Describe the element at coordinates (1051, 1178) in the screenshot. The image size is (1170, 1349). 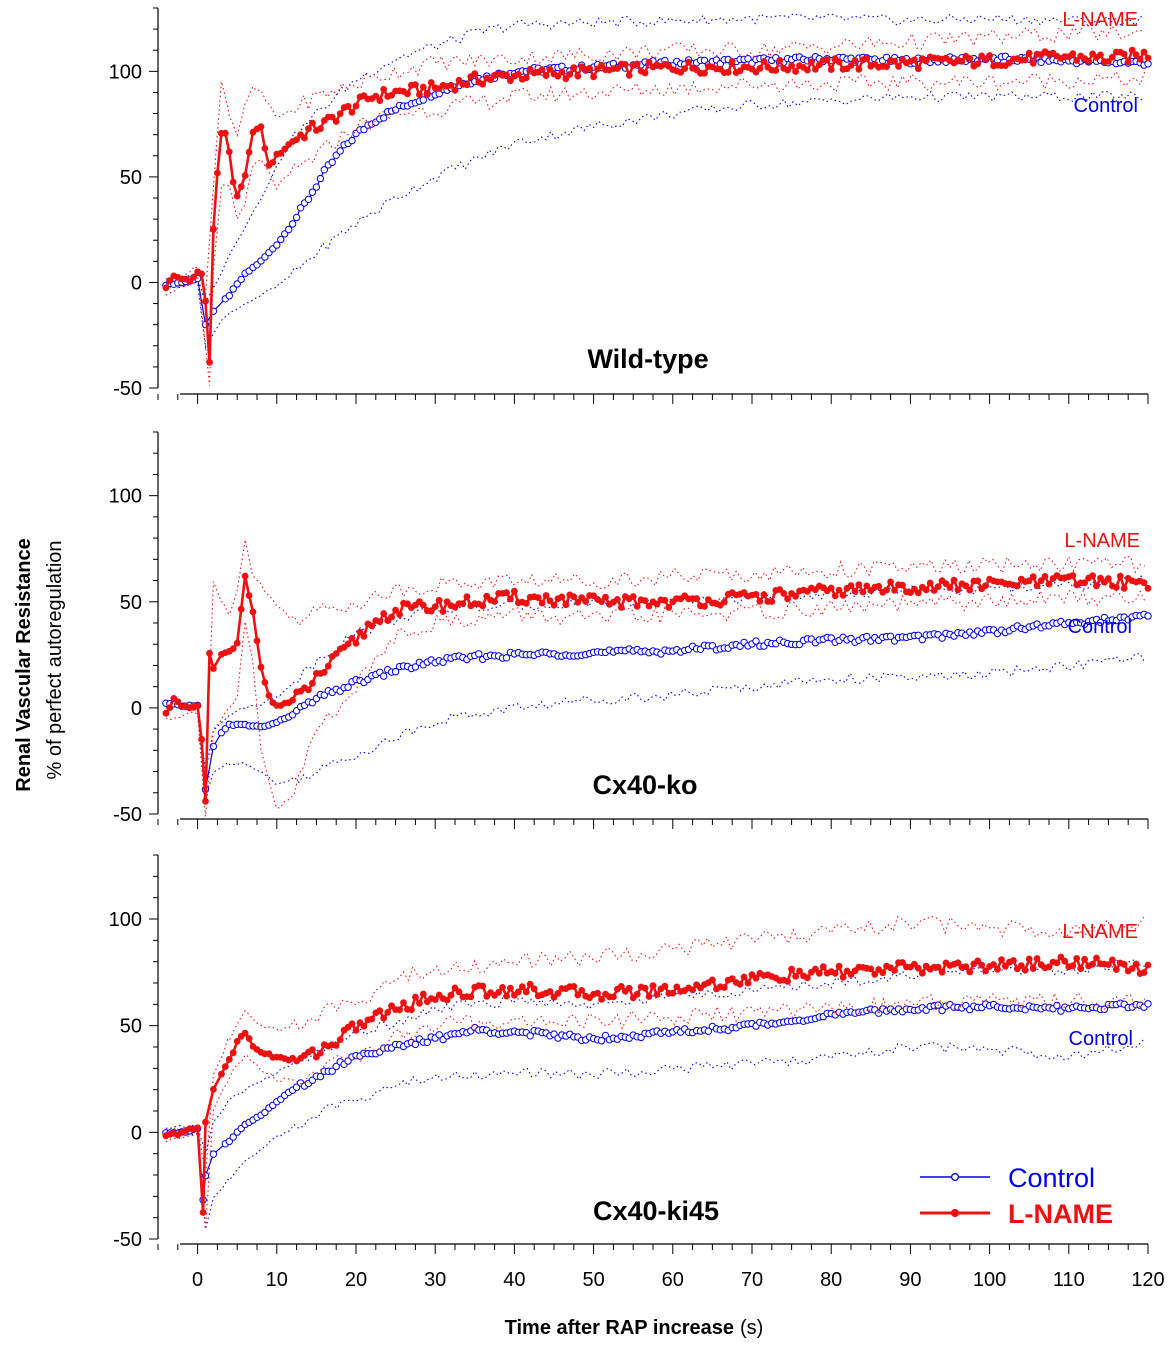
I see `legend-control-label: Control` at that location.